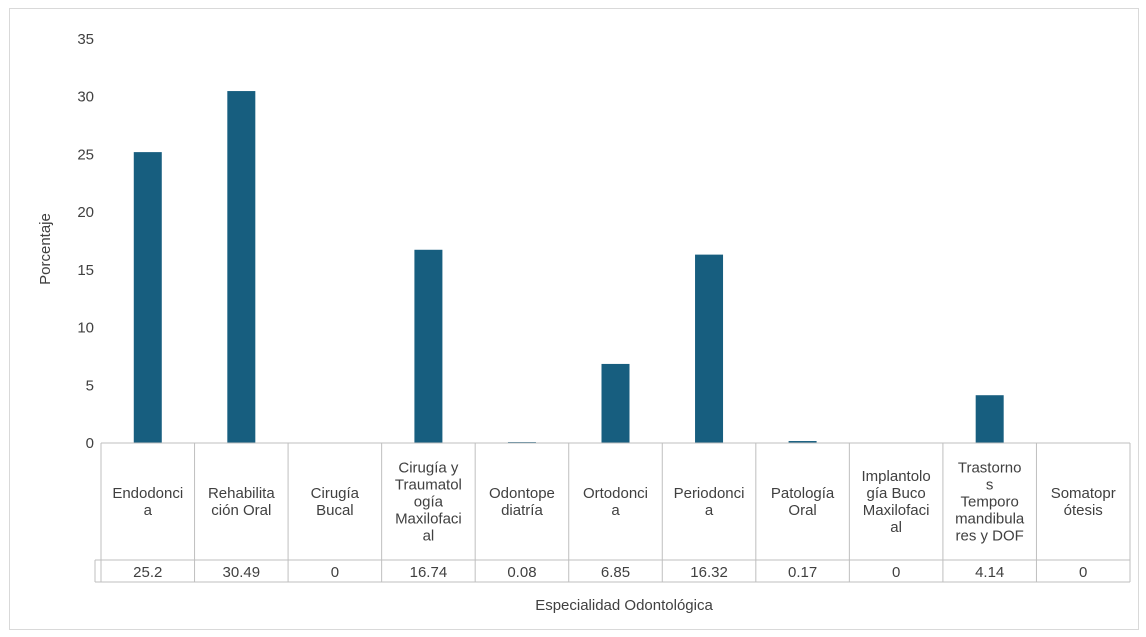  I want to click on category-label: diatría, so click(522, 510).